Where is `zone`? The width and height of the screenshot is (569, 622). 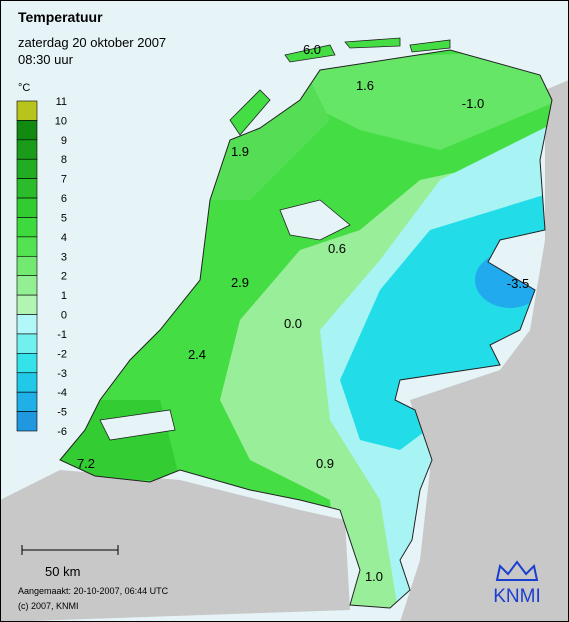
zone is located at coordinates (426, 100).